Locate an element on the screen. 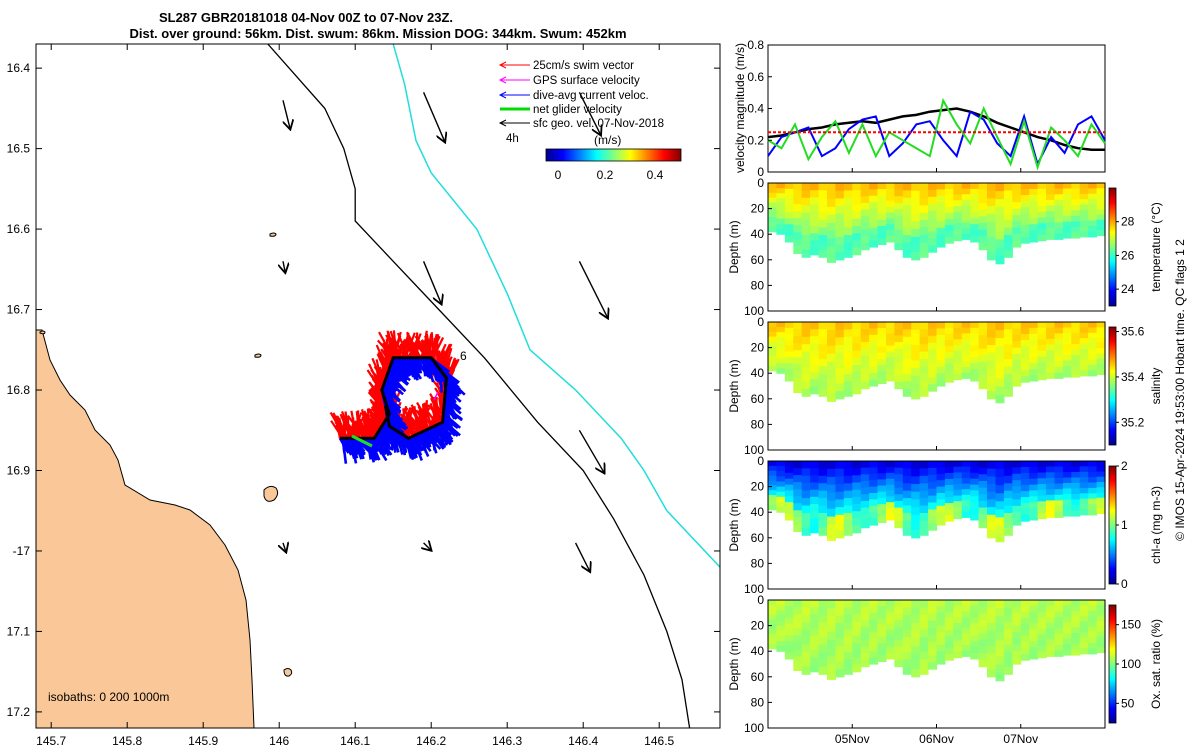 The height and width of the screenshot is (755, 1200). legend-label-gps: GPS surface velocity is located at coordinates (586, 81).